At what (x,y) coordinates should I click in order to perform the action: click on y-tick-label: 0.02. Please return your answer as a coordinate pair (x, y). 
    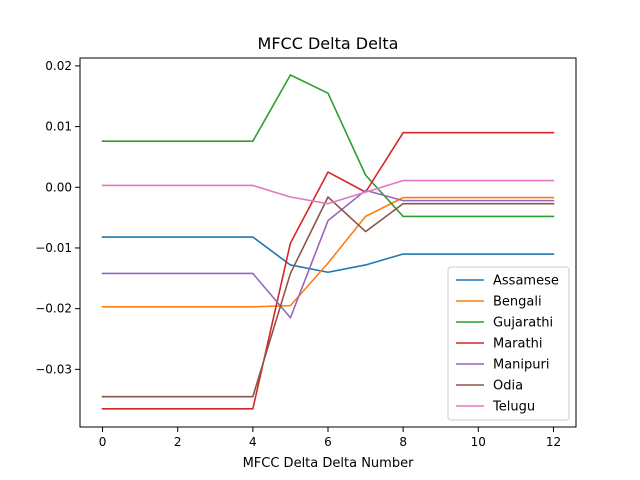
    Looking at the image, I should click on (58, 66).